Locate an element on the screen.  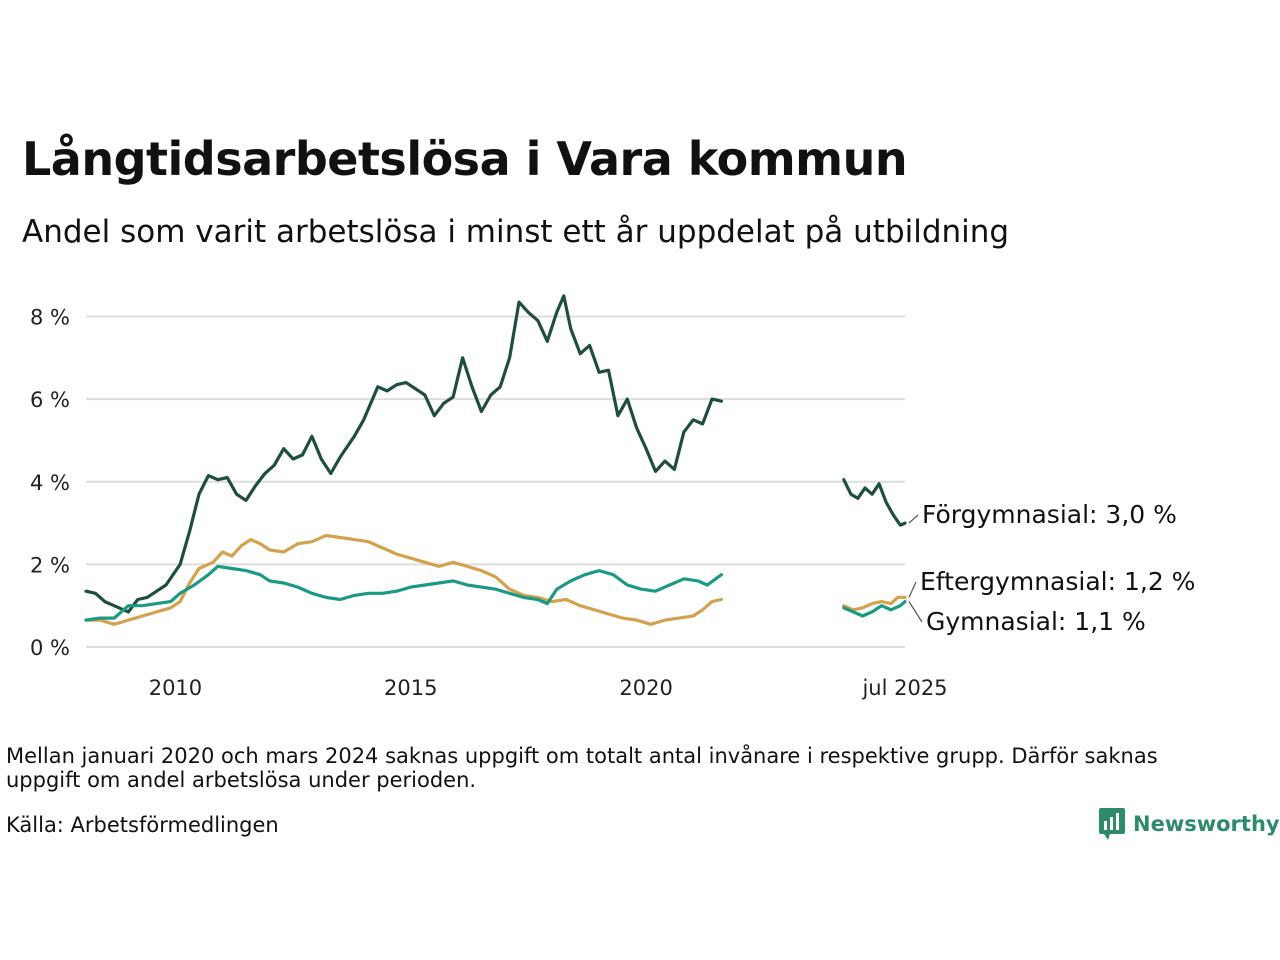
brand-logo: Newsworthy is located at coordinates (1189, 824).